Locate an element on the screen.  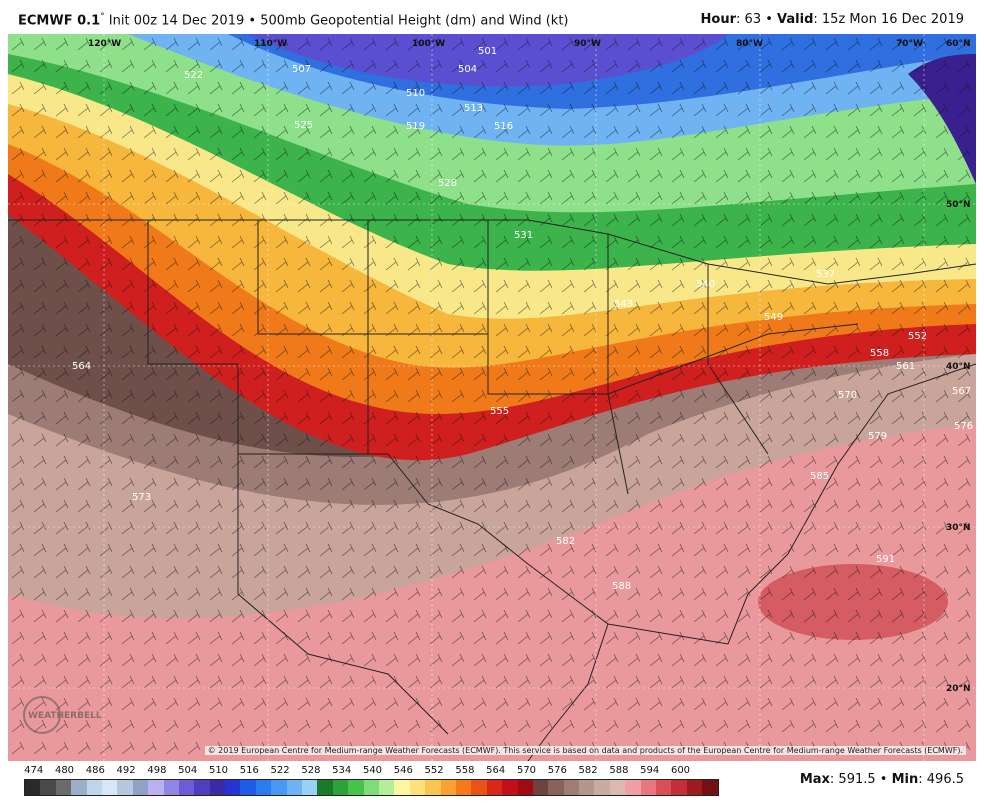
scale-tick-label: 534 is located at coordinates (342, 770).